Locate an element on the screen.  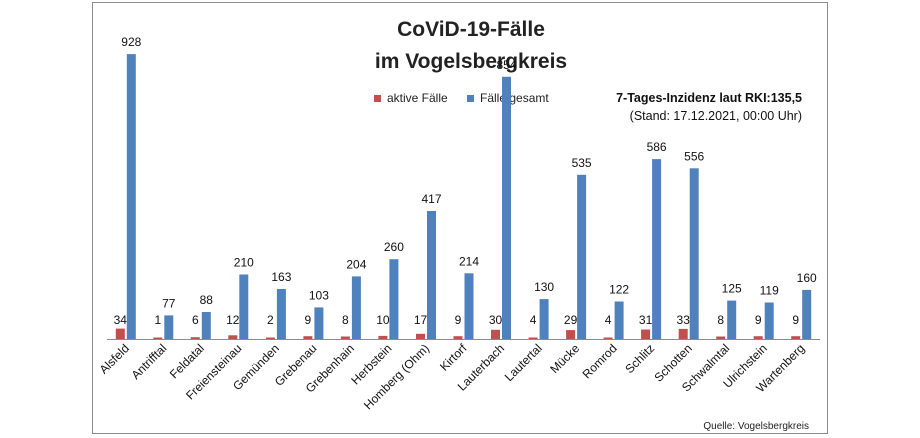
data-label-gesamt: 204 is located at coordinates (356, 264).